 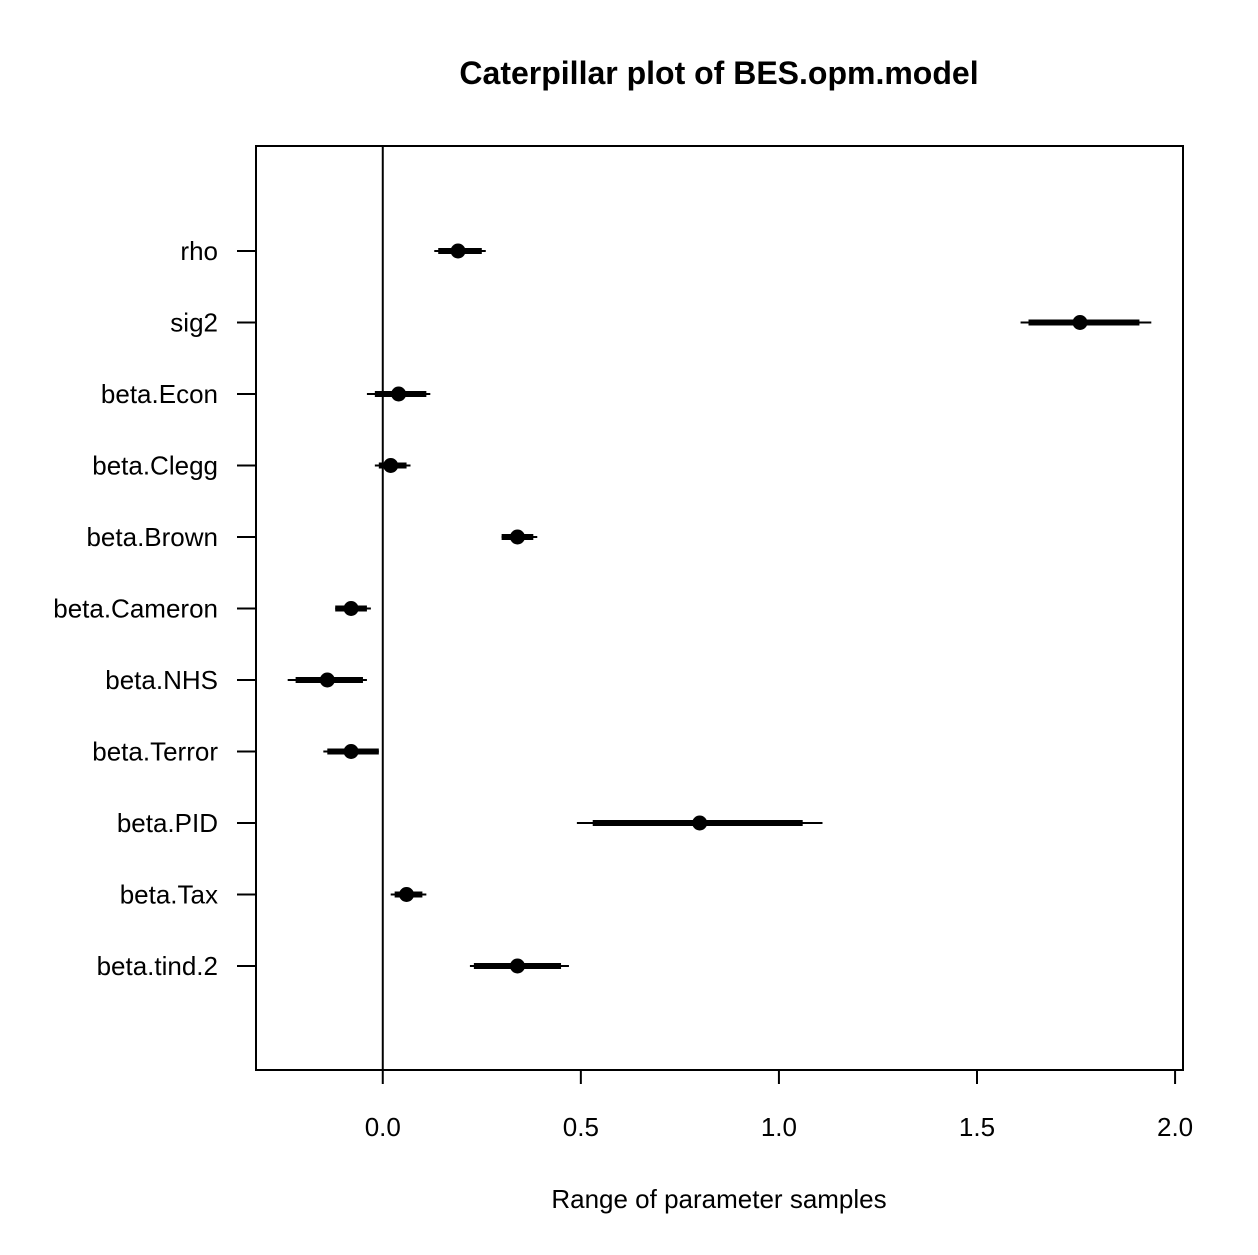 I want to click on x-tick-label: 0.5, so click(x=581, y=1127).